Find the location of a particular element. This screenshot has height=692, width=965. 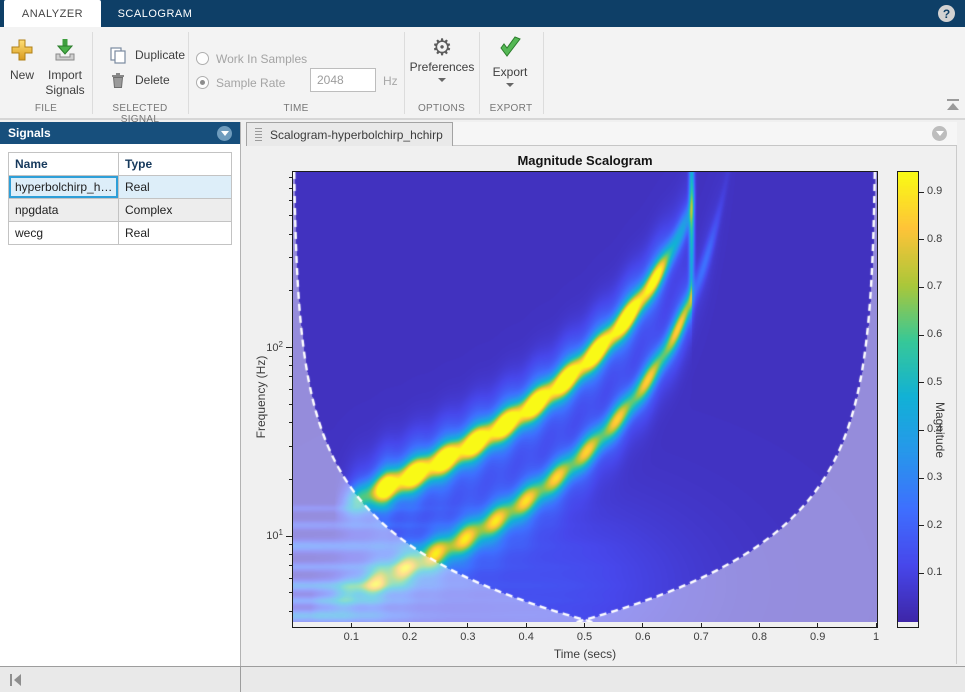

document-tab-scalogram: Scalogram-hyperbolchirp_hchirp is located at coordinates (349, 134).